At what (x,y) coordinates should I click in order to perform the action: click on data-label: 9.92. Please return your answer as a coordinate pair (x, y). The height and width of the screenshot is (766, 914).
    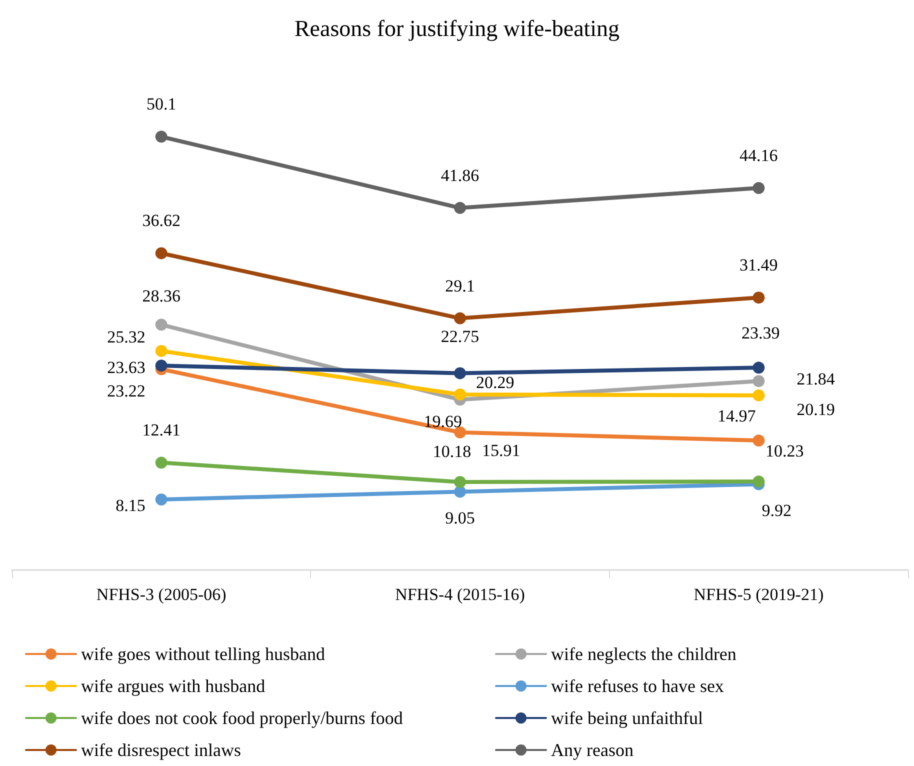
    Looking at the image, I should click on (777, 510).